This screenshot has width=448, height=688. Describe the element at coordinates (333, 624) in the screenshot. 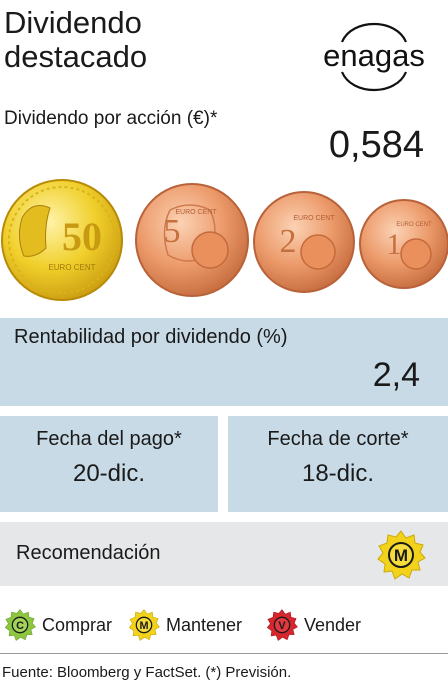

I see `legend-label-vender: Vender` at that location.